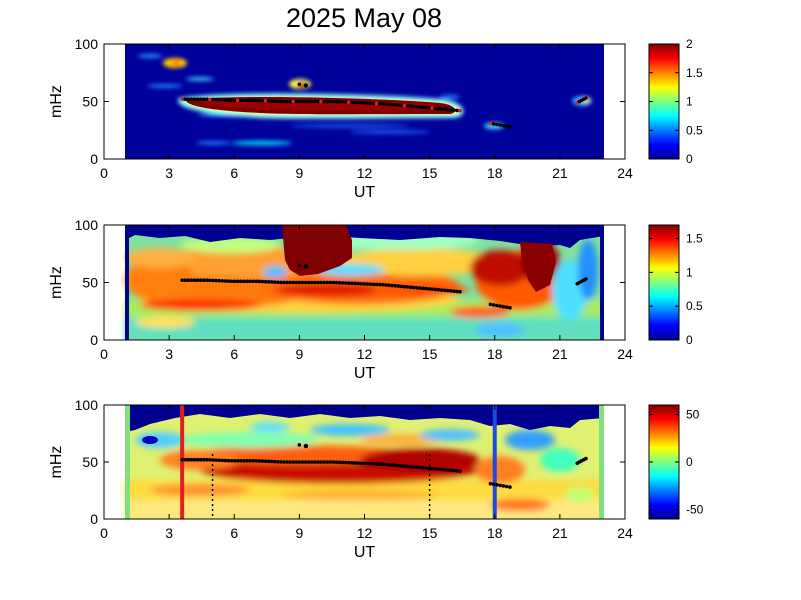 The height and width of the screenshot is (600, 801). I want to click on colorbar, so click(664, 101).